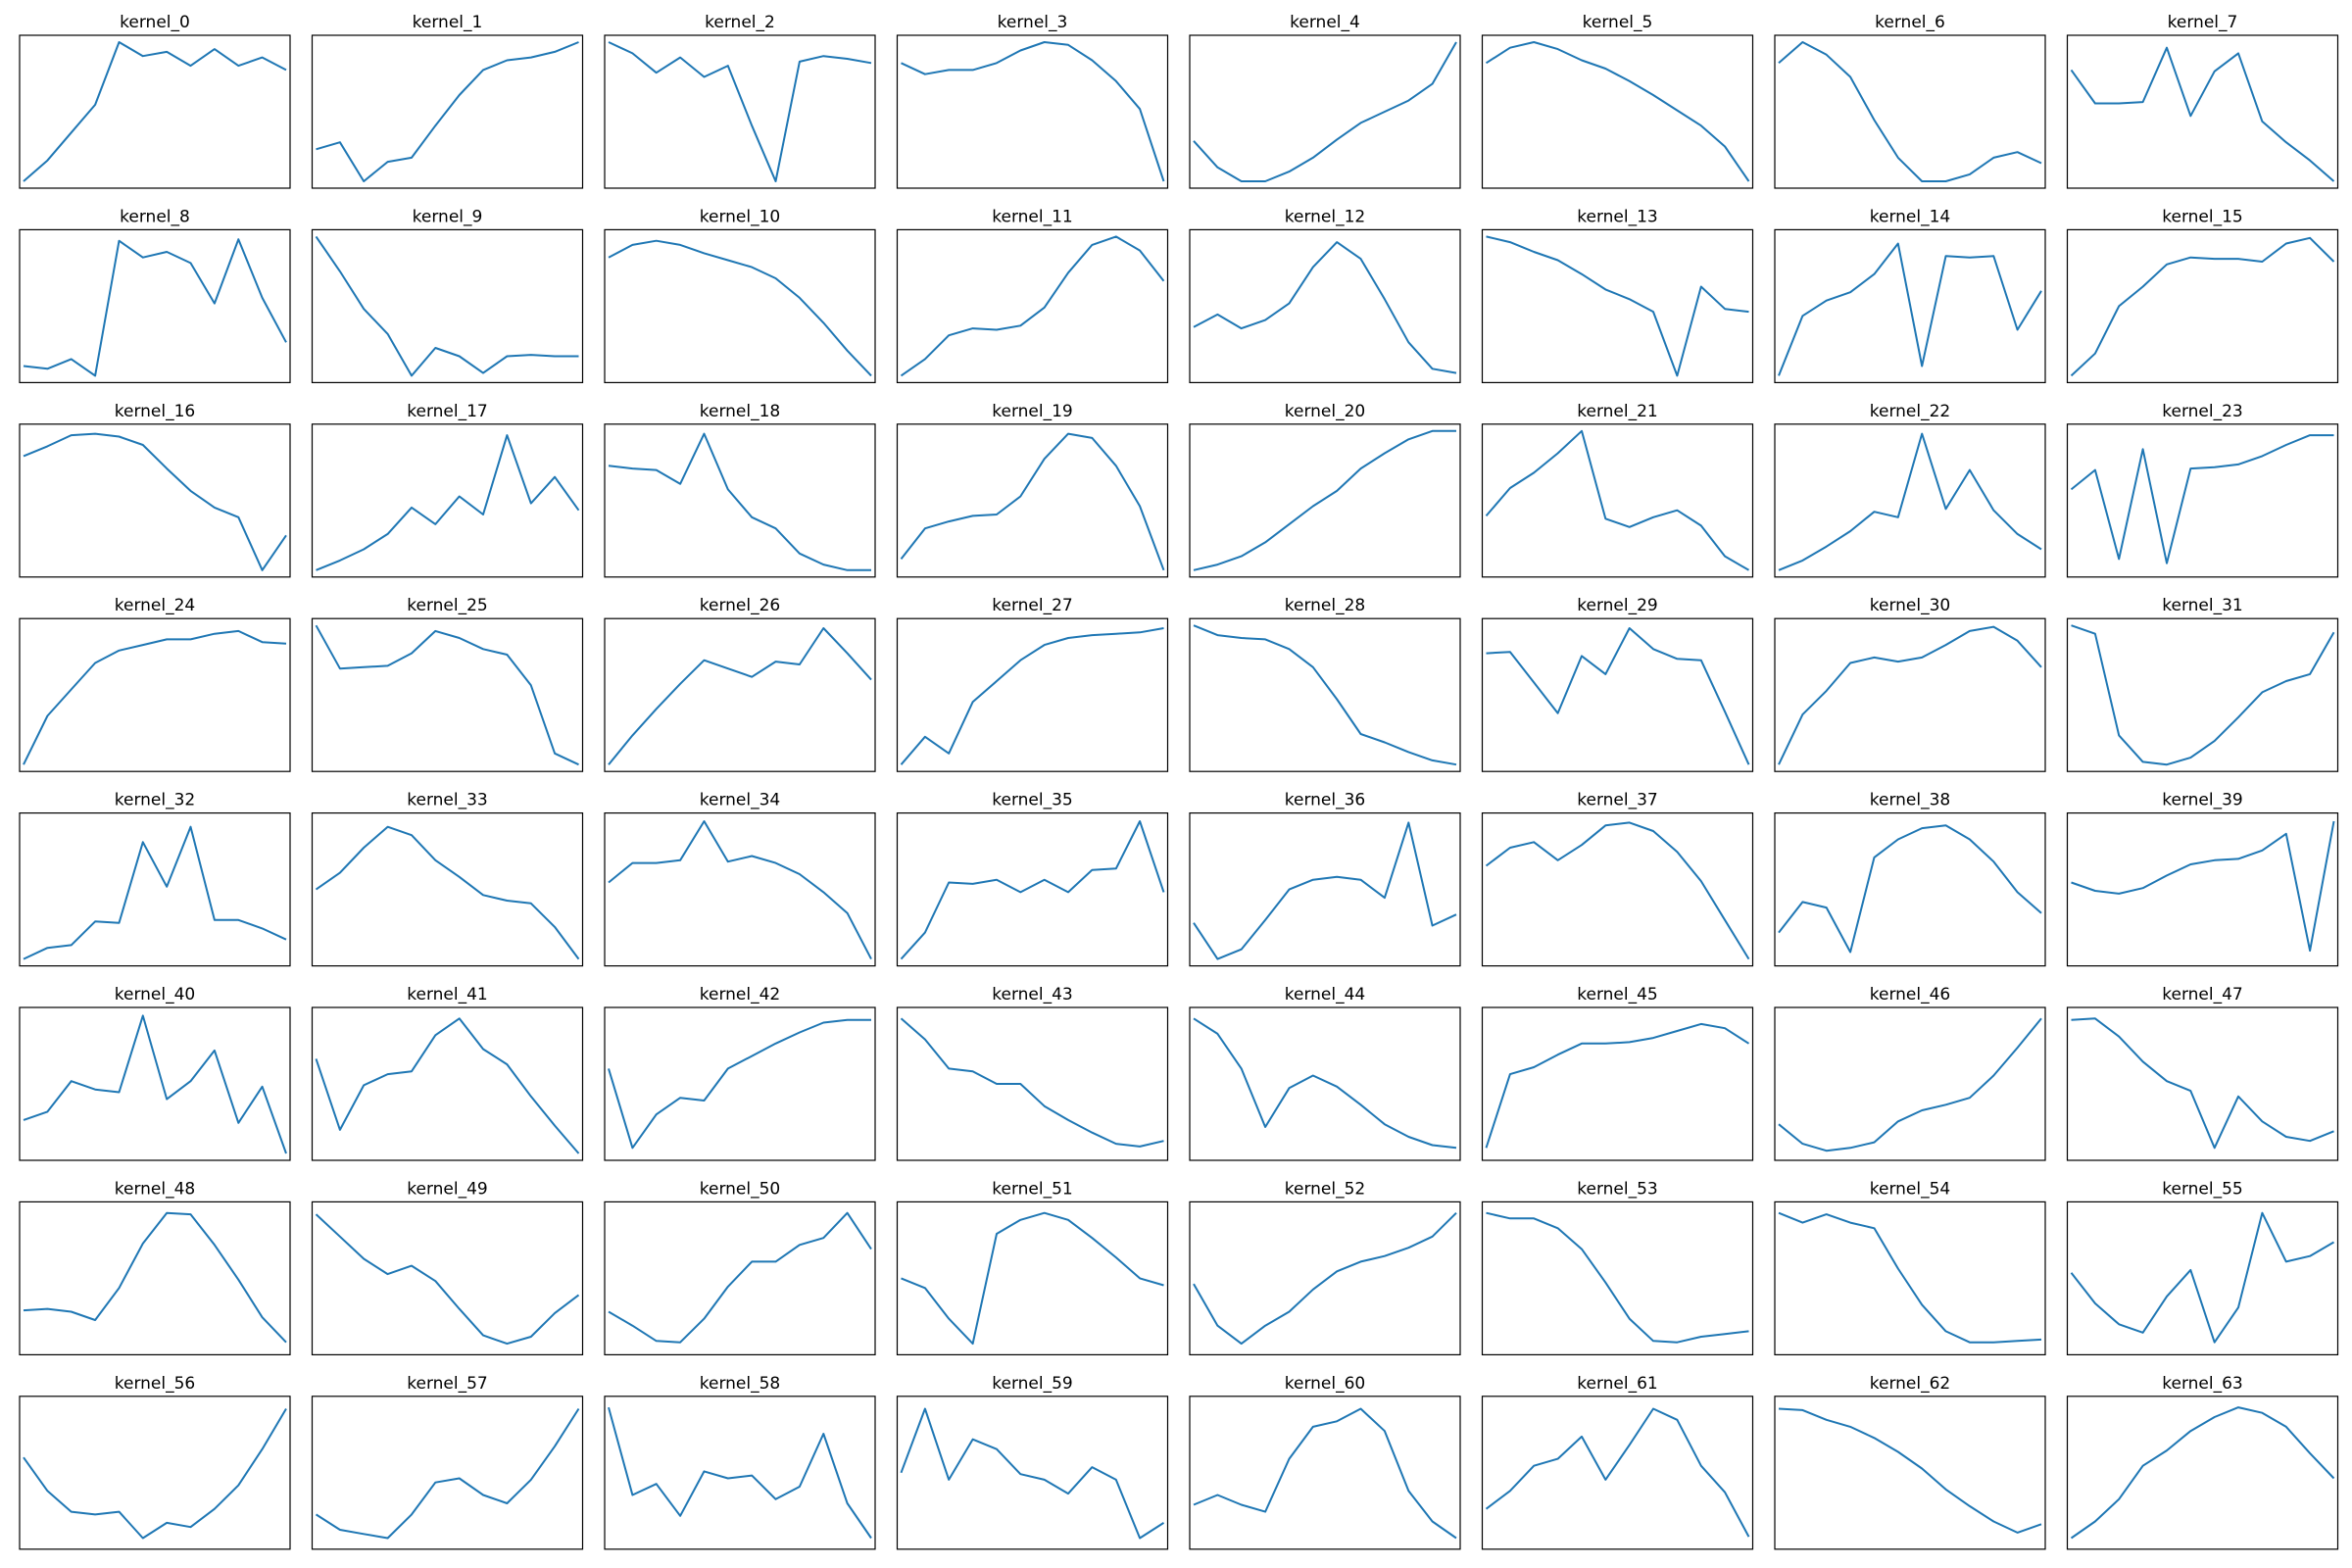 The image size is (2352, 1568). I want to click on subplot-kernel-35: kernel_35, so click(1032, 879).